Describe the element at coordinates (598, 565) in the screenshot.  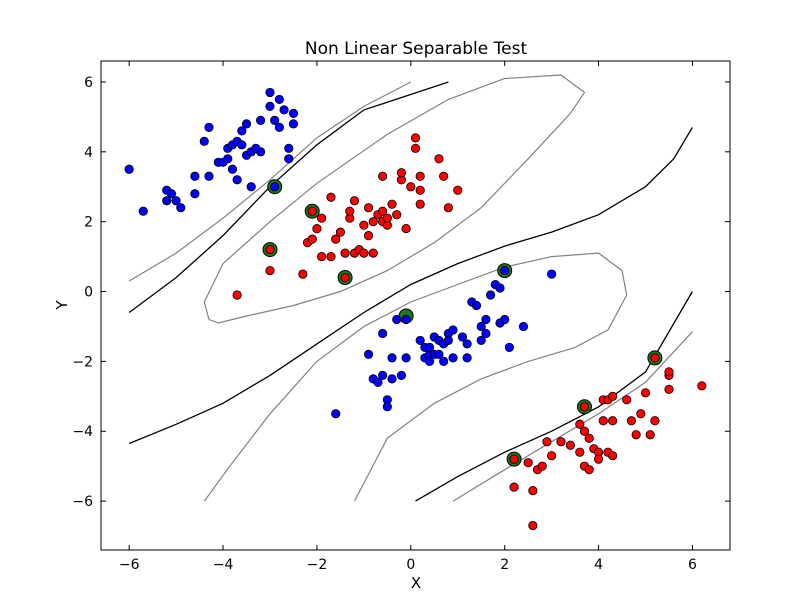
I see `x-tick-label: 4` at that location.